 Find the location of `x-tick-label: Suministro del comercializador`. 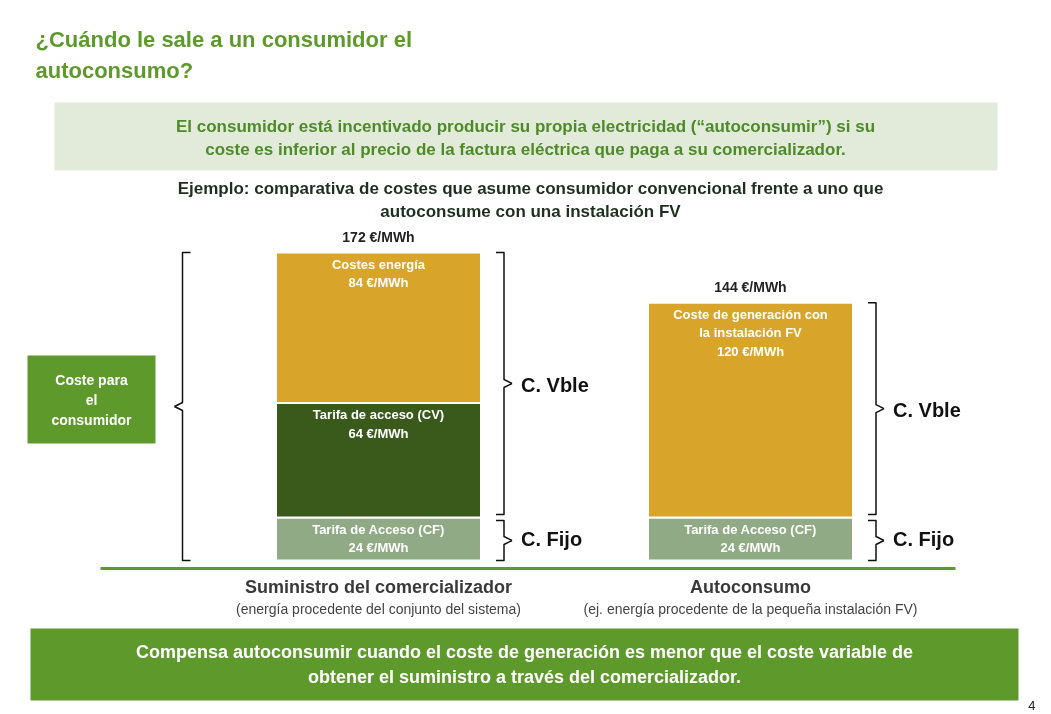

x-tick-label: Suministro del comercializador is located at coordinates (378, 586).